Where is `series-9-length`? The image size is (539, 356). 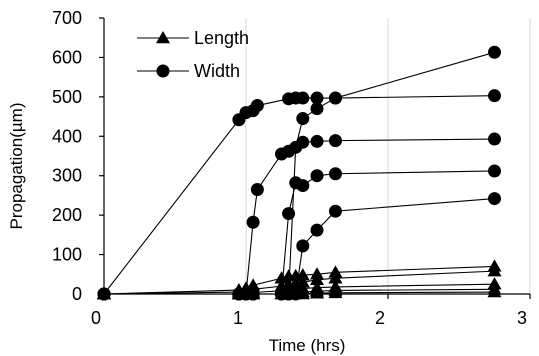
series-9-length is located at coordinates (299, 292).